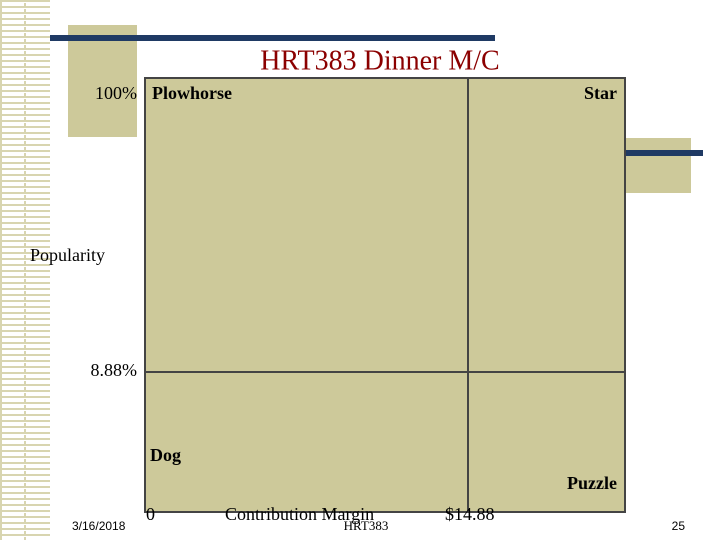 The width and height of the screenshot is (720, 545). What do you see at coordinates (299, 514) in the screenshot?
I see `x-axis-label: Contribution Margin` at bounding box center [299, 514].